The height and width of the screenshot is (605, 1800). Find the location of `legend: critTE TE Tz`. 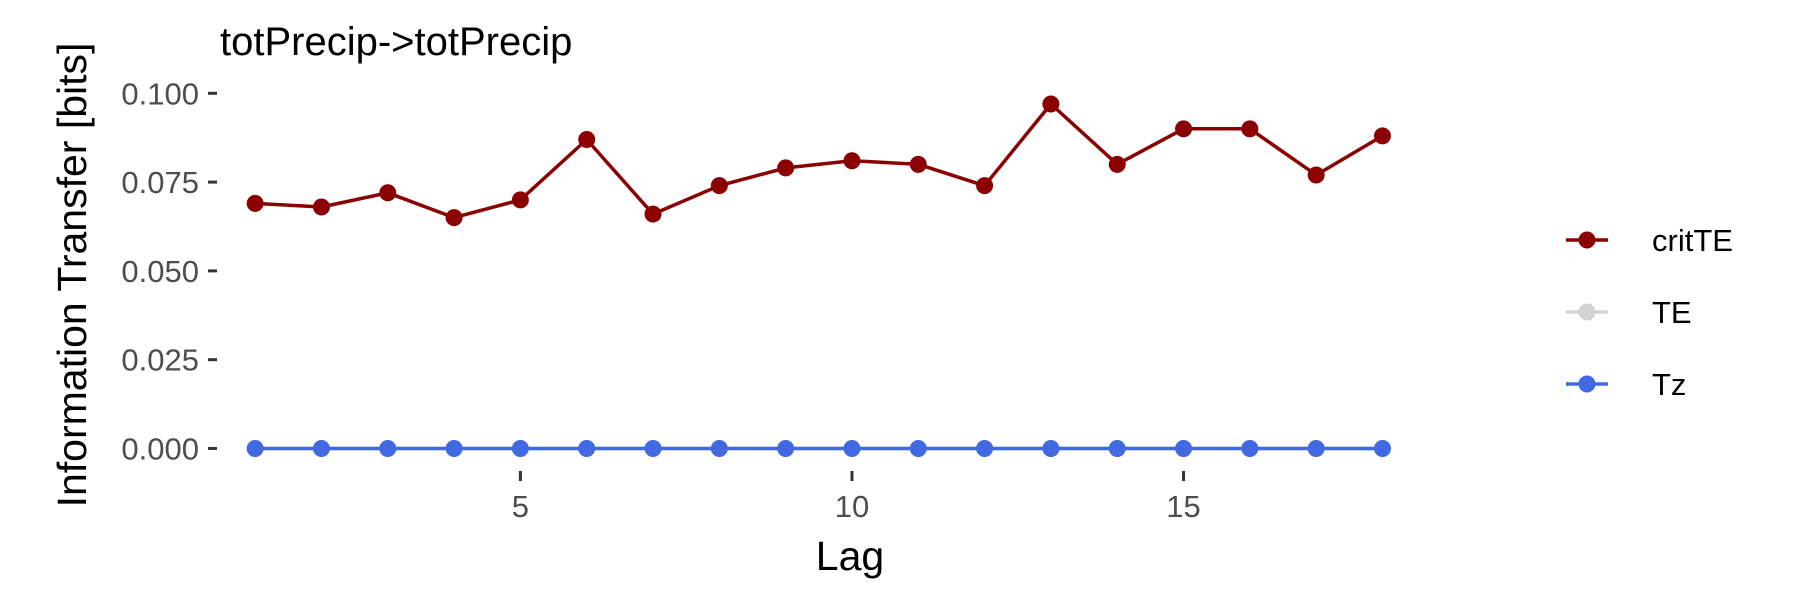

legend: critTE TE Tz is located at coordinates (1649, 312).